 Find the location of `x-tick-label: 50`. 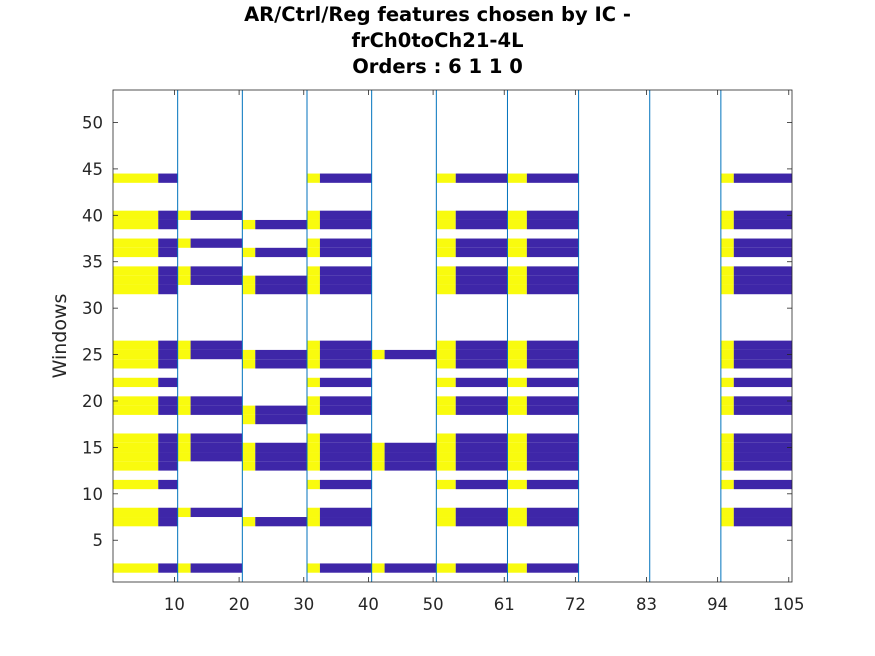

x-tick-label: 50 is located at coordinates (433, 604).